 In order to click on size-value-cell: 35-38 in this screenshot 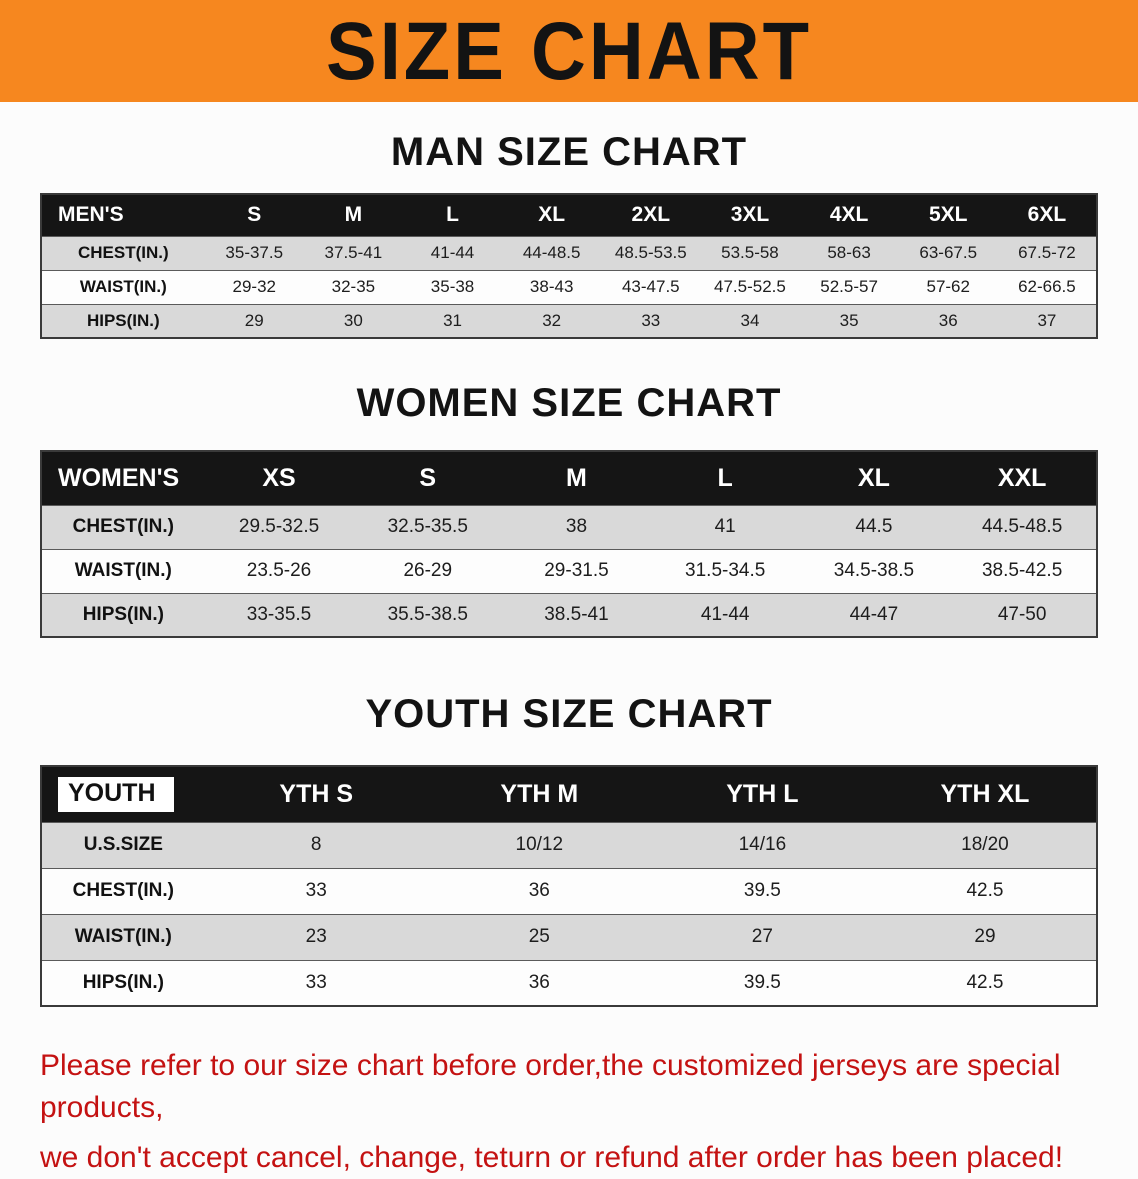, I will do `click(452, 286)`.